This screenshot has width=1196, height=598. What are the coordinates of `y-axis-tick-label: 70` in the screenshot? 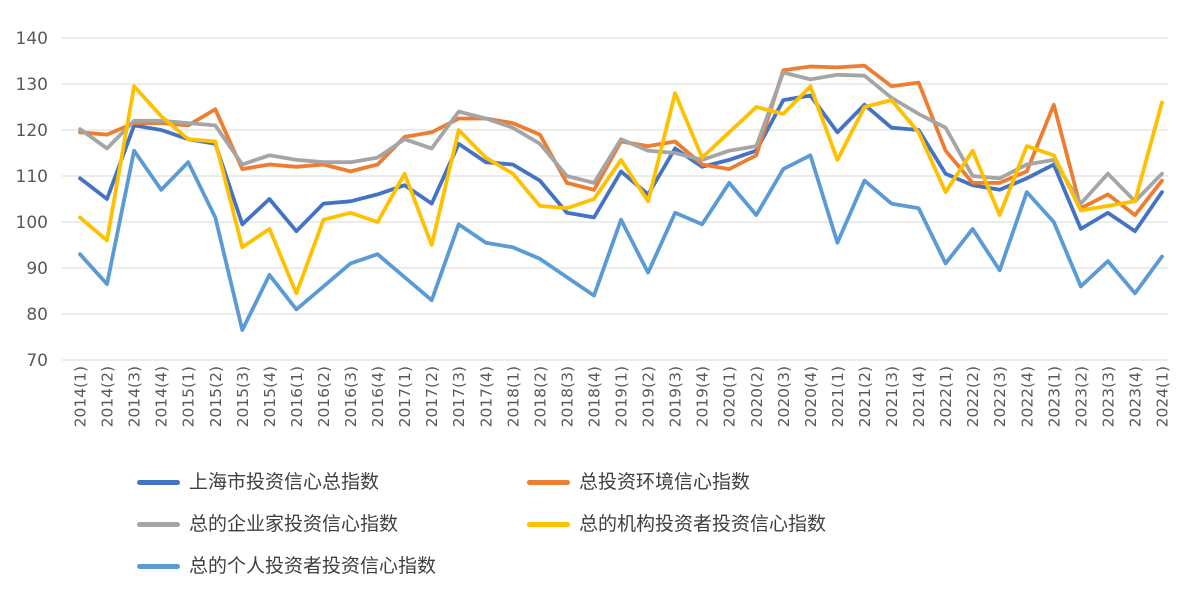 It's located at (37, 361).